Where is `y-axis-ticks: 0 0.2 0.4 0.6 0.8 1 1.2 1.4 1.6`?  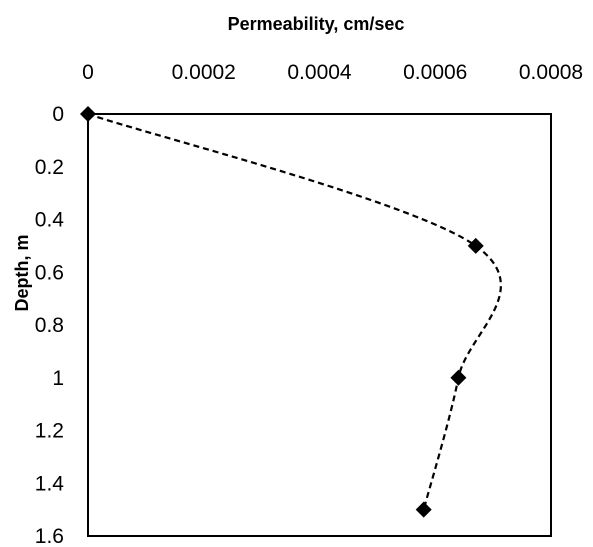 y-axis-ticks: 0 0.2 0.4 0.6 0.8 1 1.2 1.4 1.6 is located at coordinates (50, 325).